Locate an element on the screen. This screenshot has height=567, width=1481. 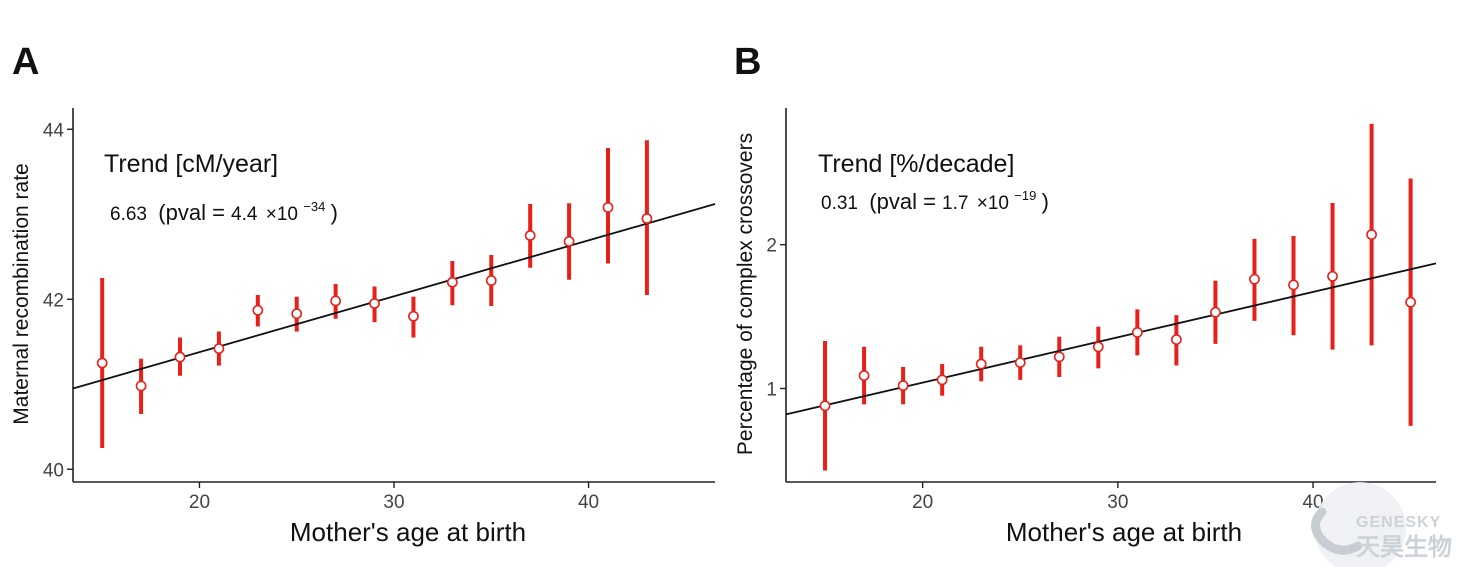
panel-a-pval-times: ×10 is located at coordinates (282, 214).